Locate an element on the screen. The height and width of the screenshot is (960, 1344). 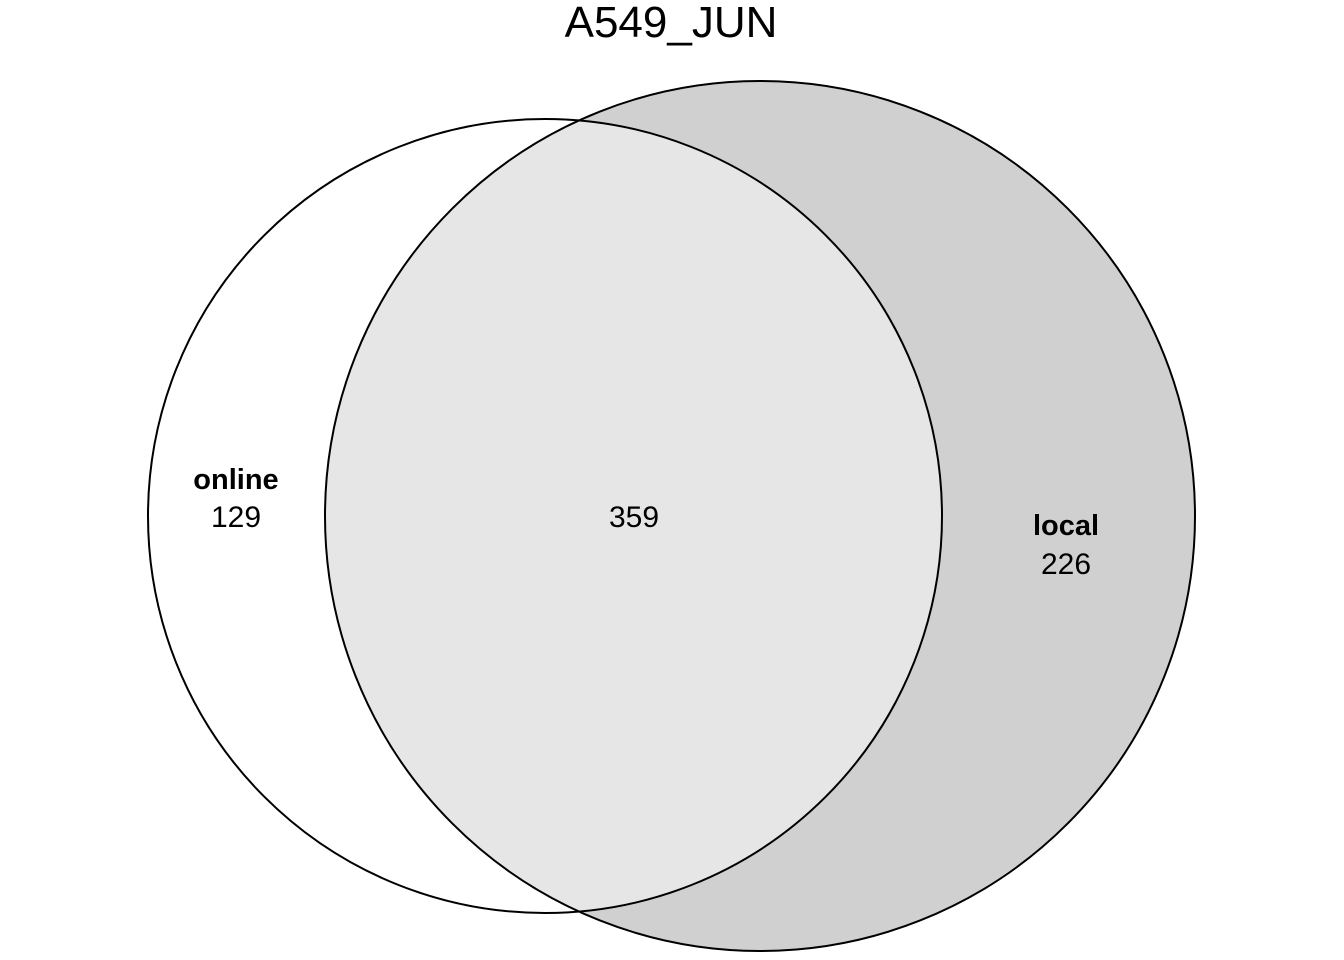
intersection-count: 359 is located at coordinates (634, 517).